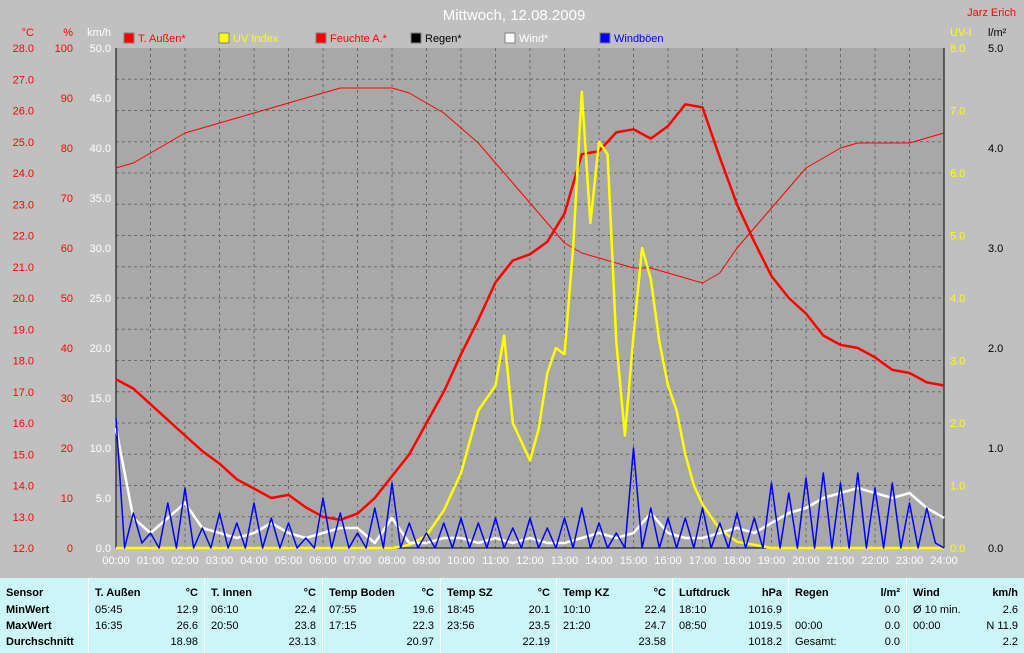 This screenshot has height=653, width=1024. What do you see at coordinates (577, 626) in the screenshot?
I see `stats-cell-time: 21:20` at bounding box center [577, 626].